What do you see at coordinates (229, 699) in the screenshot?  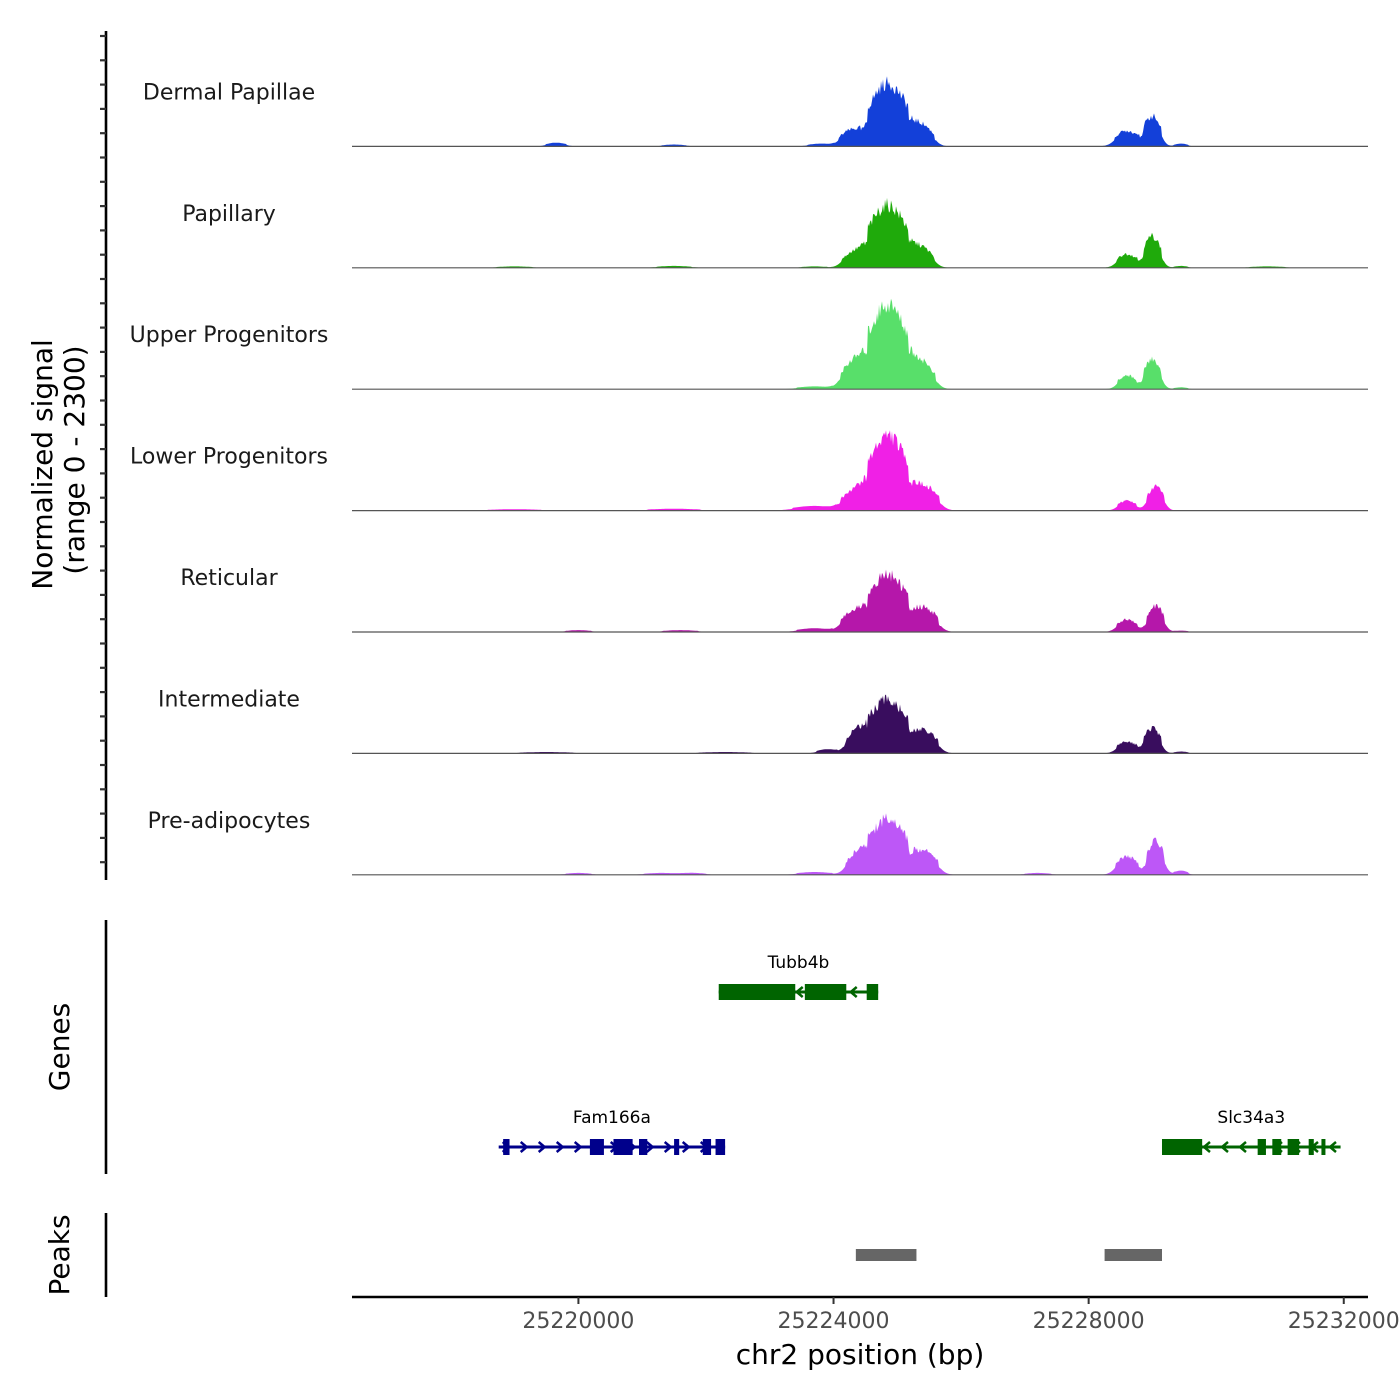 I see `track-label: Intermediate` at bounding box center [229, 699].